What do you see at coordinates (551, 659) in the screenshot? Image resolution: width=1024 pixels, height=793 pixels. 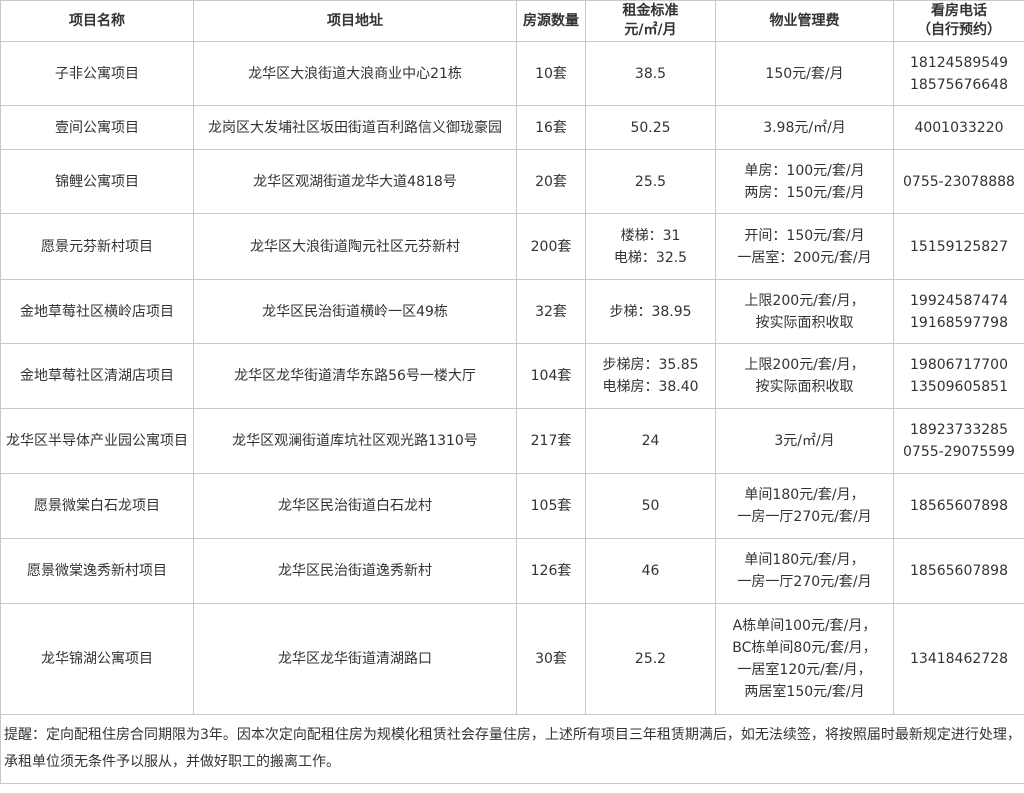 I see `unit-count: 30套` at bounding box center [551, 659].